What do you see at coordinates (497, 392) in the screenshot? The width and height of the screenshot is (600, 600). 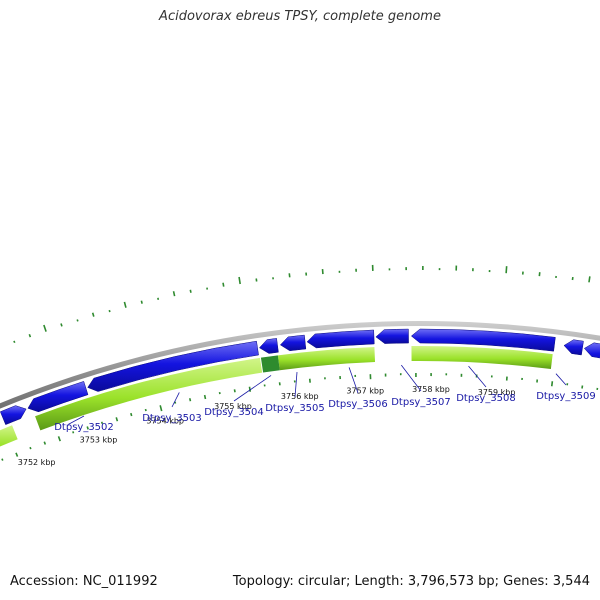 I see `position-tick-label: 3759 kbp` at bounding box center [497, 392].